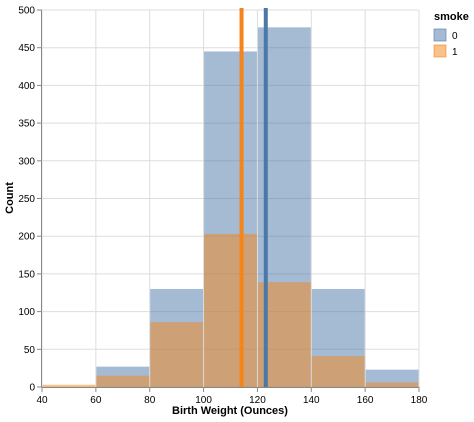 Image resolution: width=474 pixels, height=422 pixels. Describe the element at coordinates (419, 400) in the screenshot. I see `x-tick-label: 180` at that location.